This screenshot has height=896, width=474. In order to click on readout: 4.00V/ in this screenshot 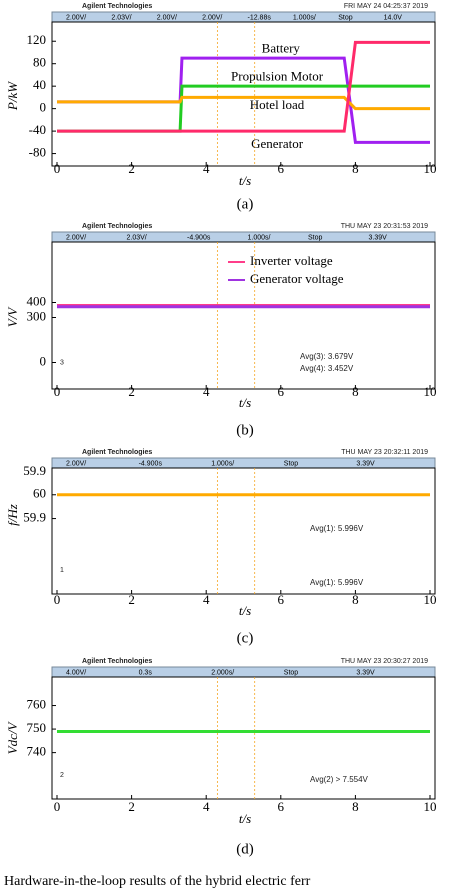, I will do `click(76, 672)`.